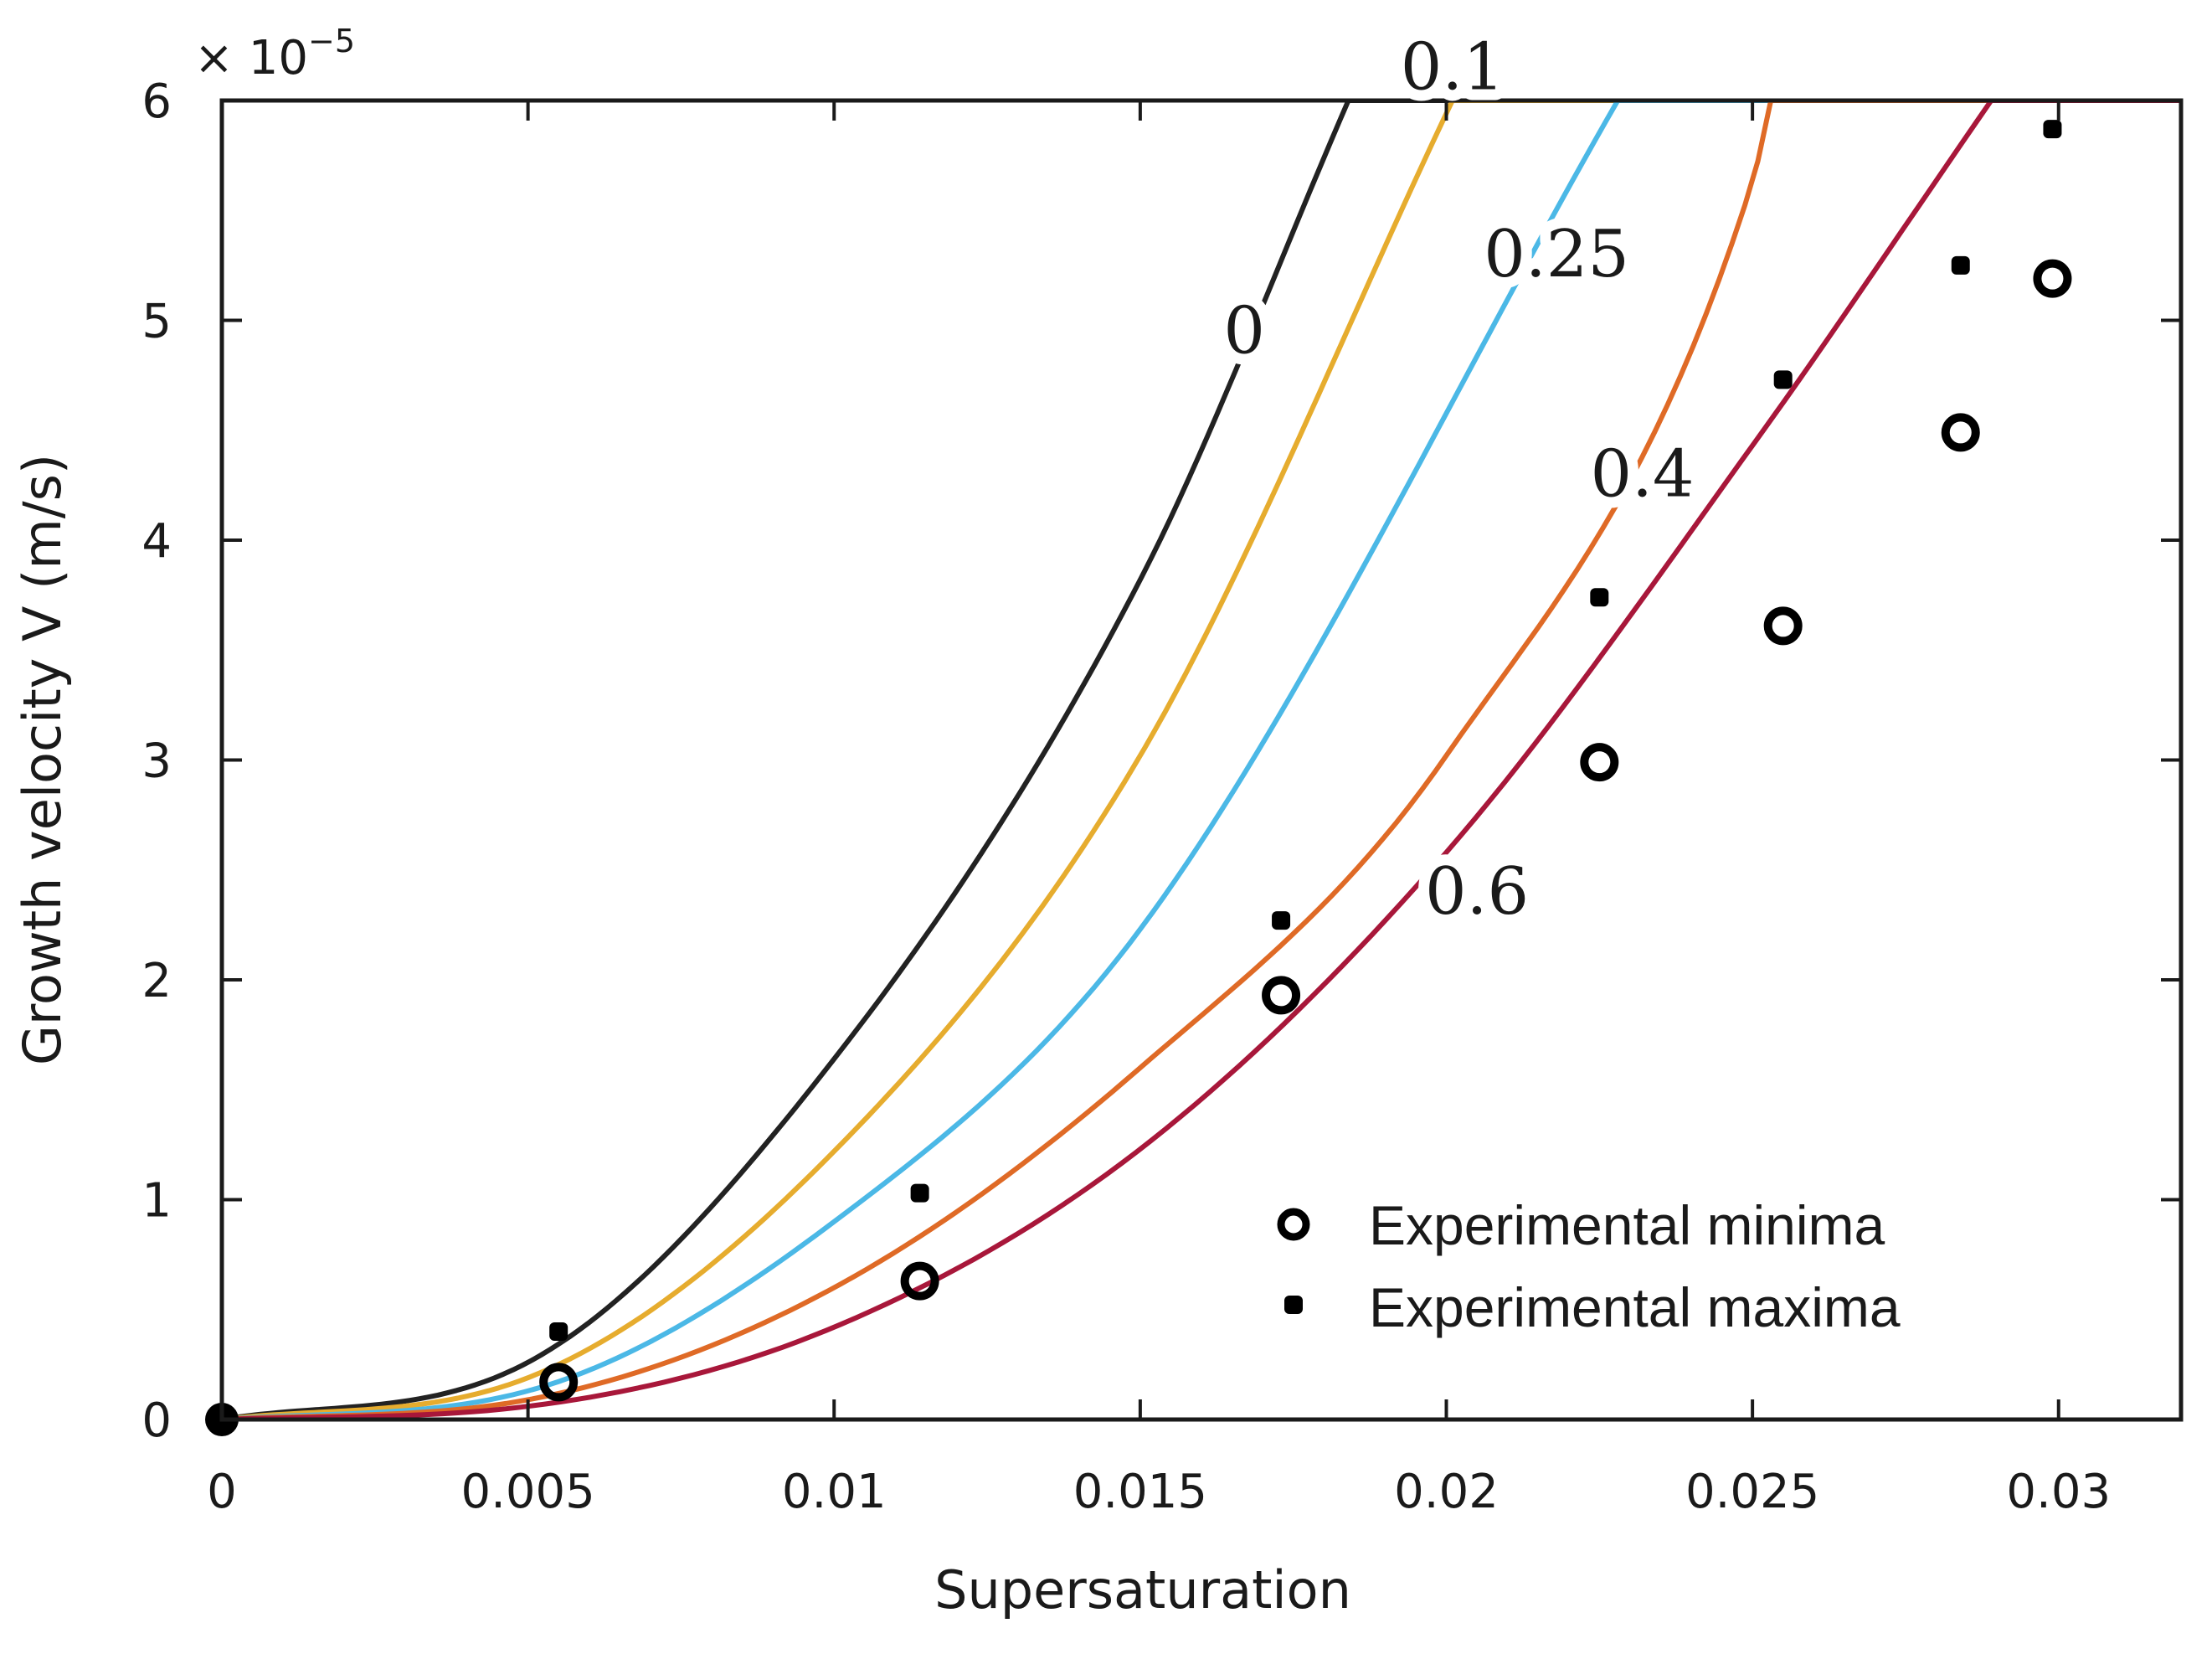 Image resolution: width=2212 pixels, height=1654 pixels. I want to click on y-tick-label-4: 4, so click(156, 541).